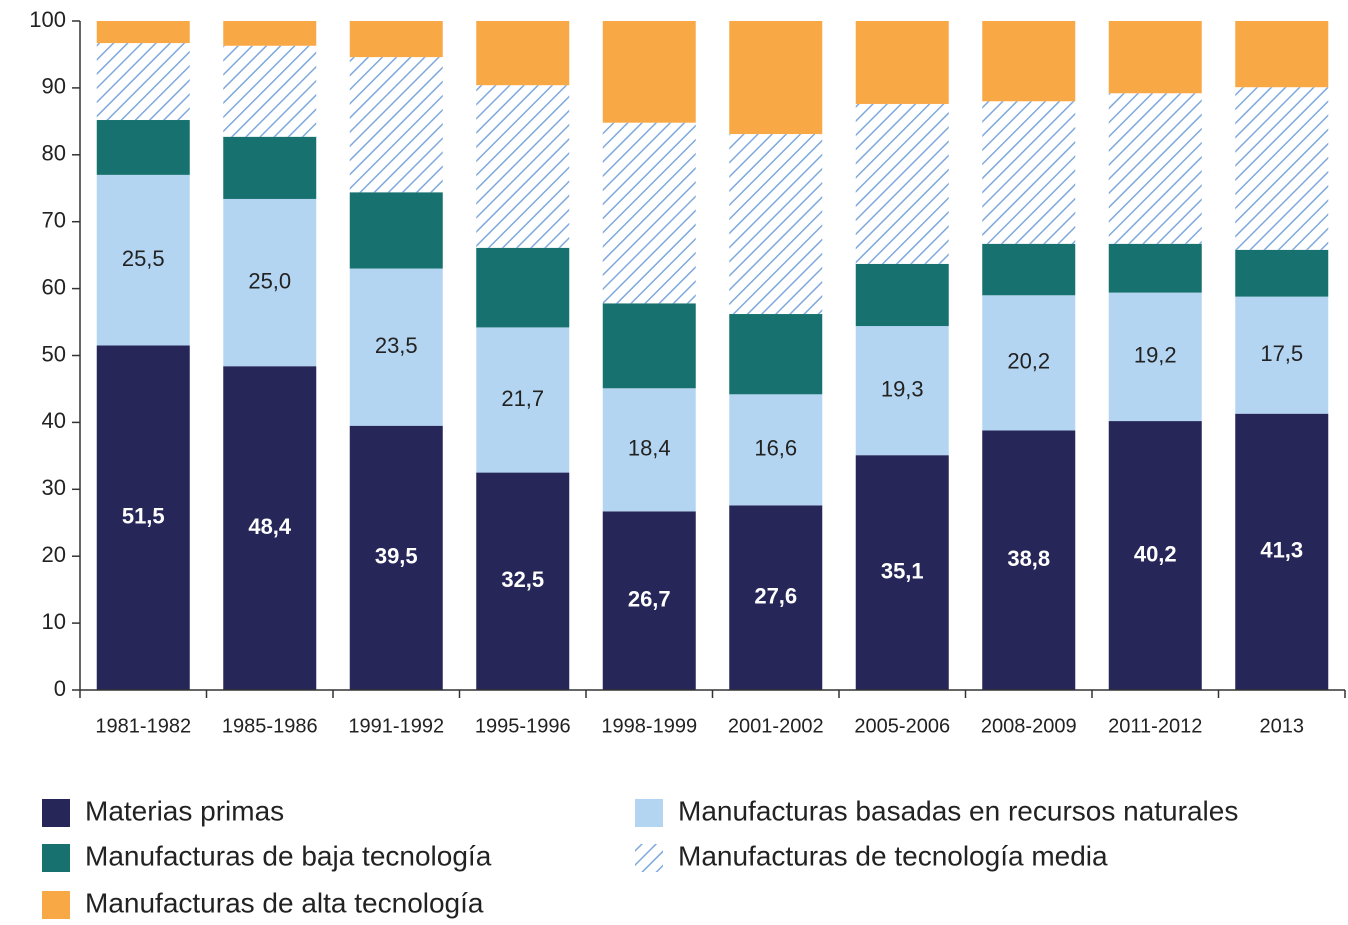  Describe the element at coordinates (1155, 726) in the screenshot. I see `x-tick-label: 2011-2012` at that location.